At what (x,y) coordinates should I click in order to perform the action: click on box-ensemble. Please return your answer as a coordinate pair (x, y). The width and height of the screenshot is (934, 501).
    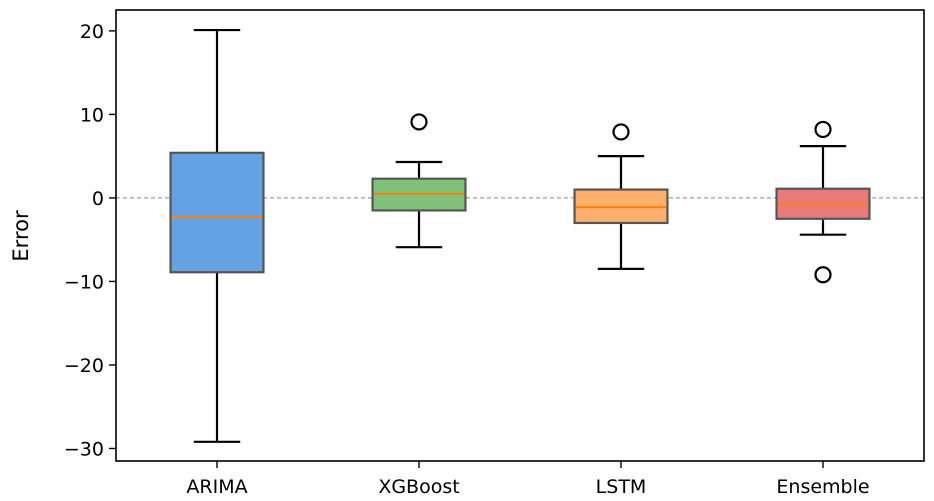
    Looking at the image, I should click on (823, 202).